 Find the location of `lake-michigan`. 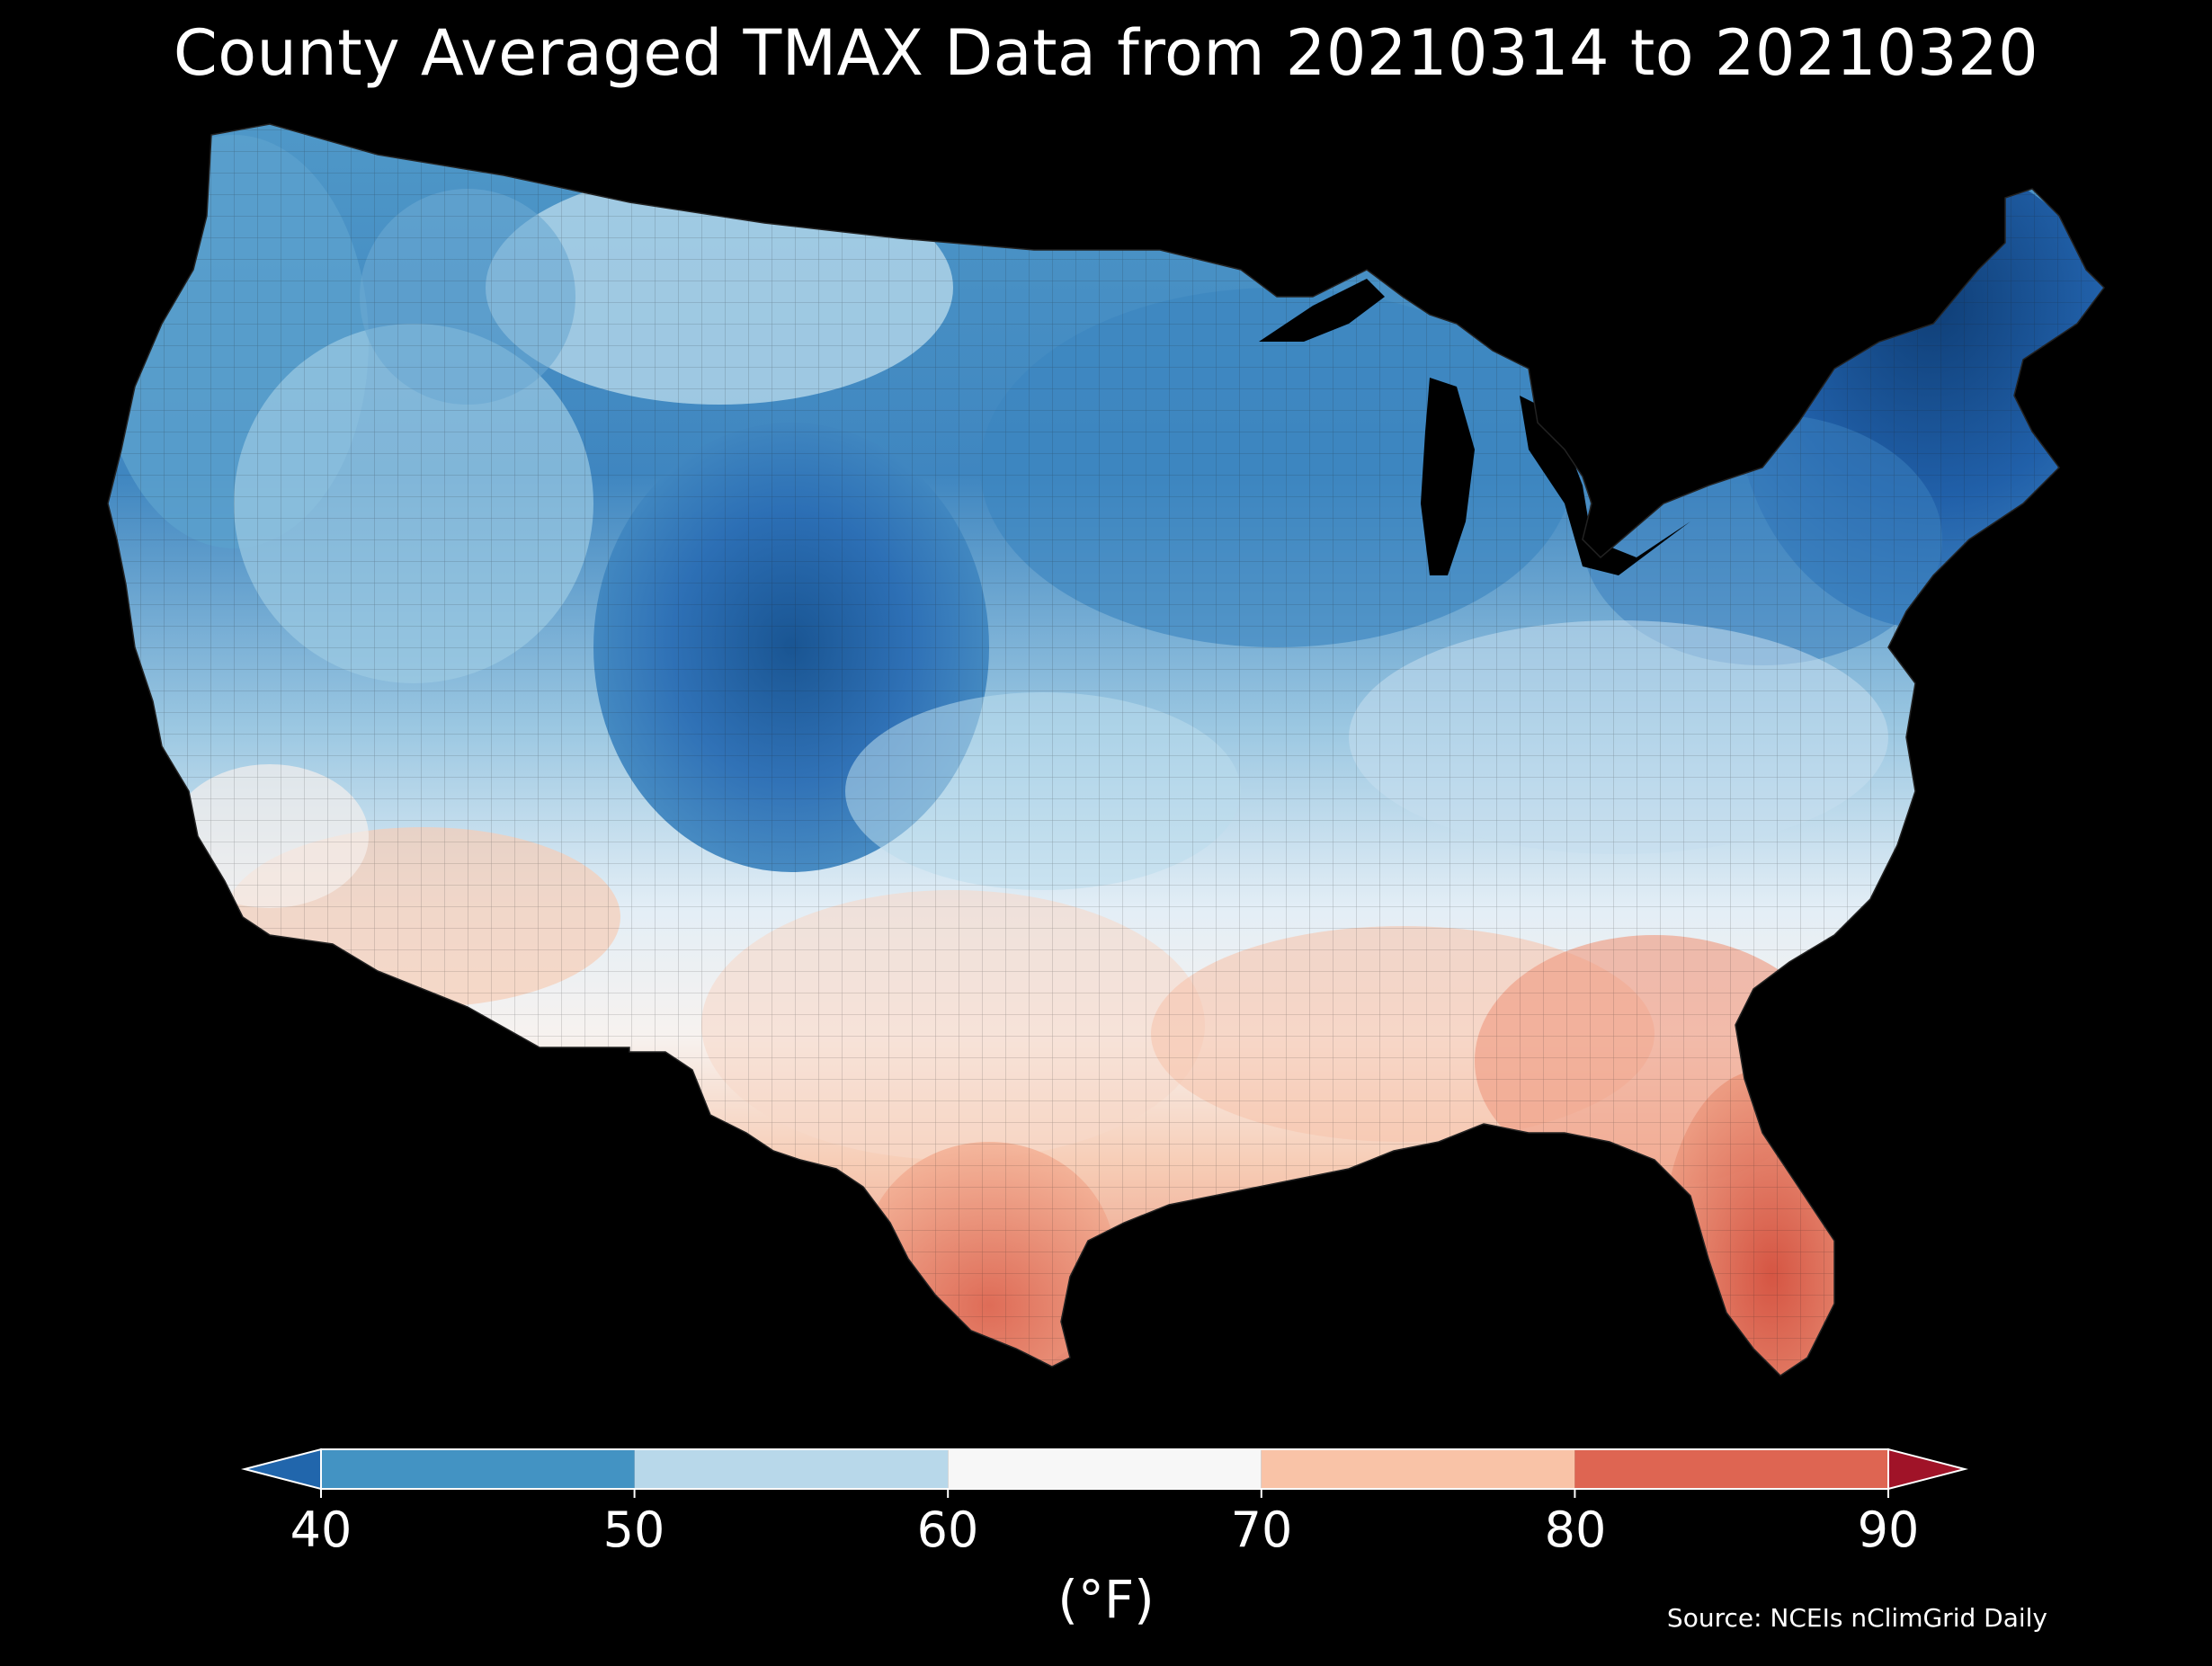

lake-michigan is located at coordinates (1448, 477).